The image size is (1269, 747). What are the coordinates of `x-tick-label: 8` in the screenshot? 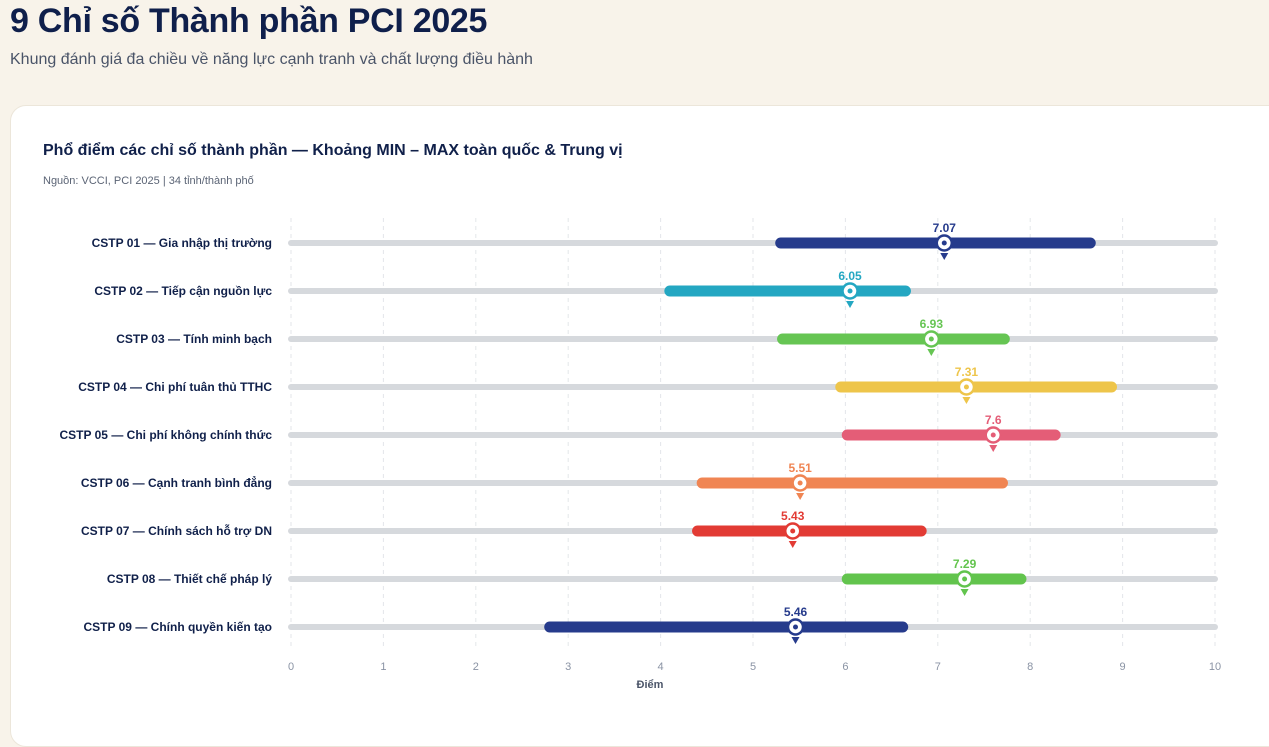 It's located at (1030, 667).